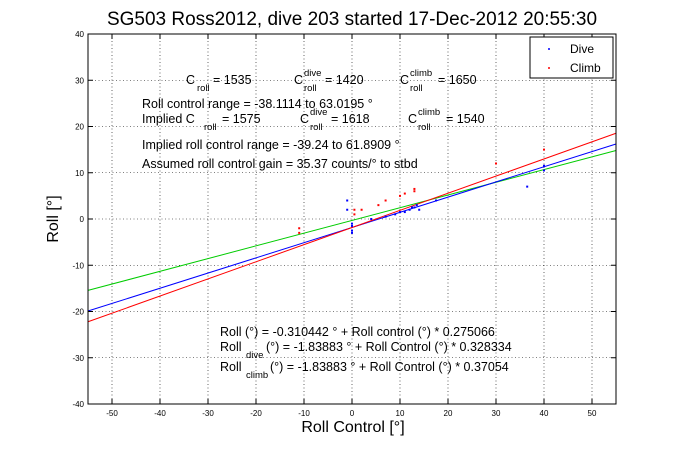 The width and height of the screenshot is (681, 454). I want to click on implied-c-label: Implied C, so click(168, 119).